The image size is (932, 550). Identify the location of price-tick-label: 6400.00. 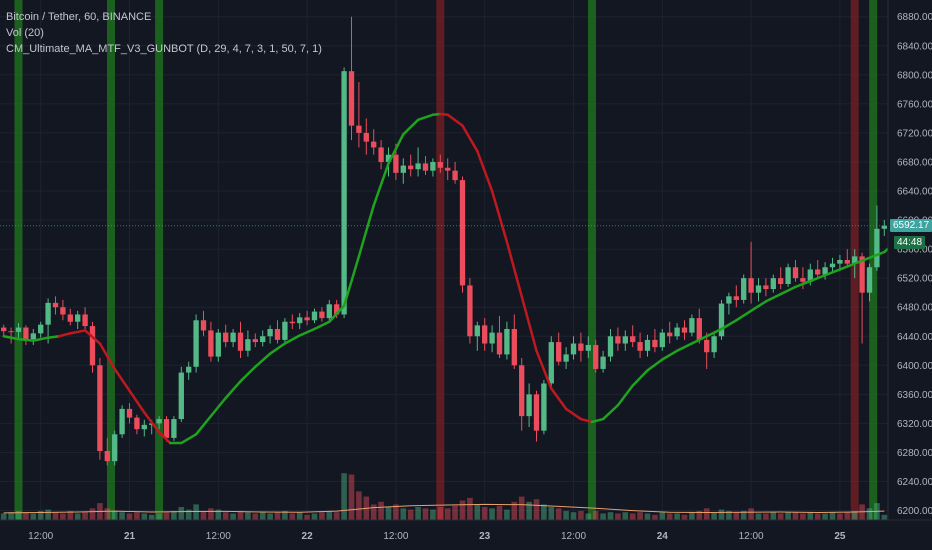
(914, 366).